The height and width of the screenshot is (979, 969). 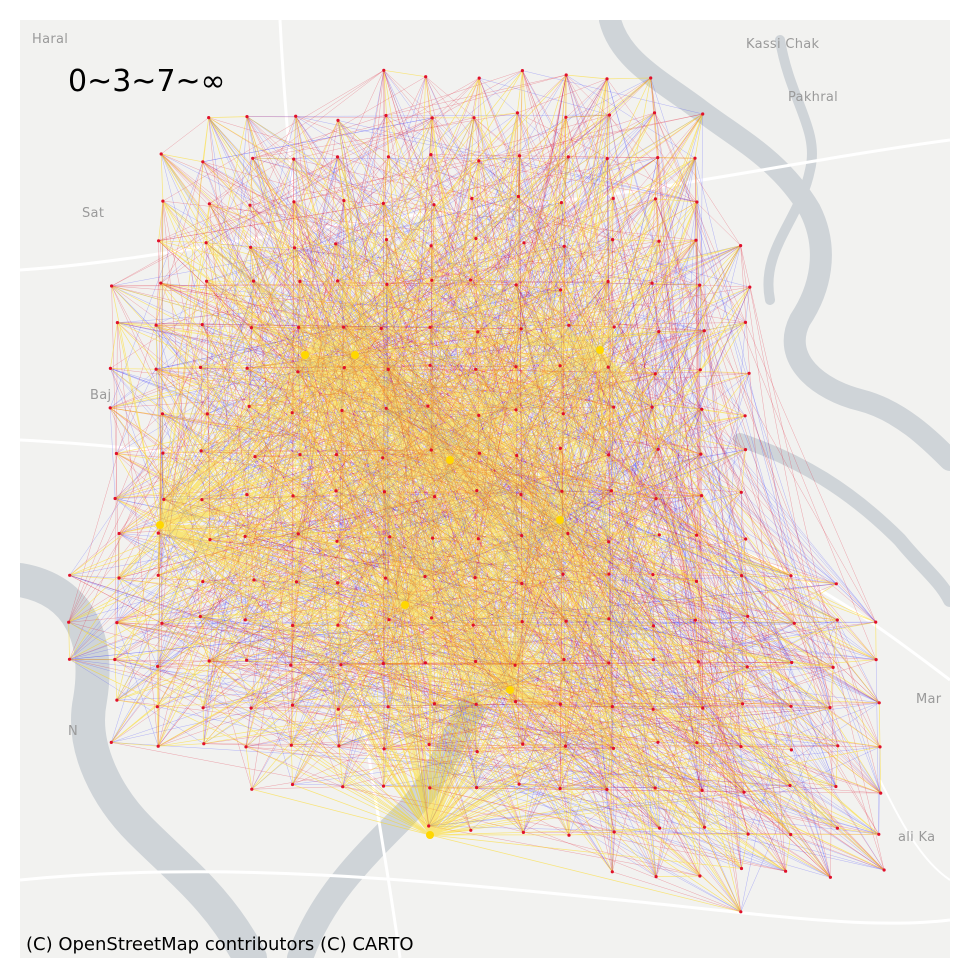 What do you see at coordinates (101, 395) in the screenshot?
I see `place-label-baj: Baj` at bounding box center [101, 395].